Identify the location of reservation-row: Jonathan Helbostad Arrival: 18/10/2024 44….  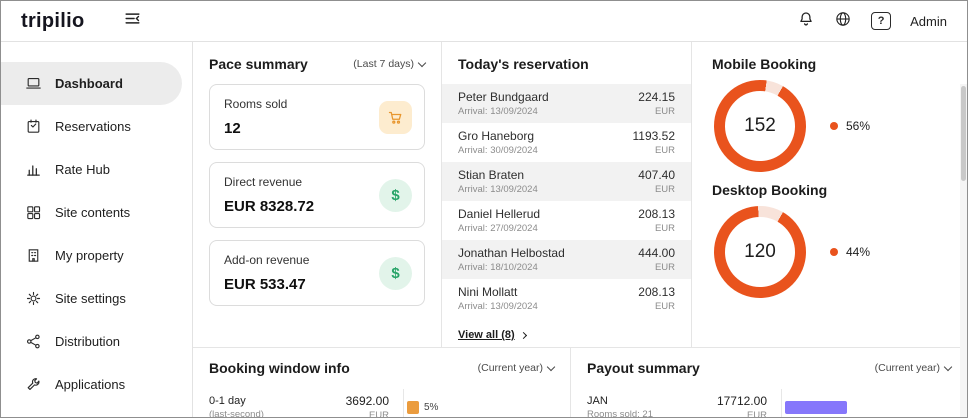
(566, 259).